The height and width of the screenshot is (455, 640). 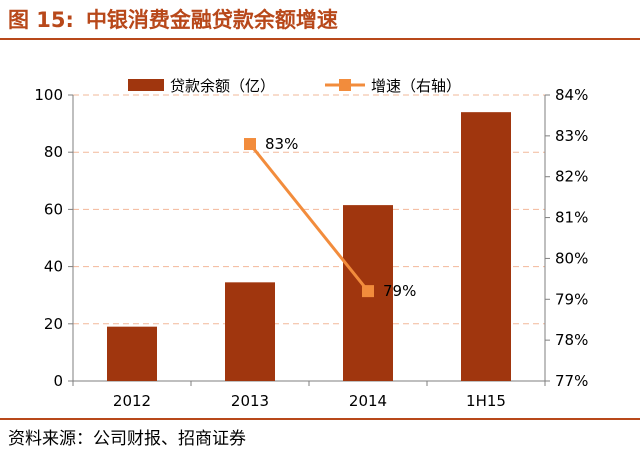 I want to click on left-tick-label: 60, so click(x=53, y=209).